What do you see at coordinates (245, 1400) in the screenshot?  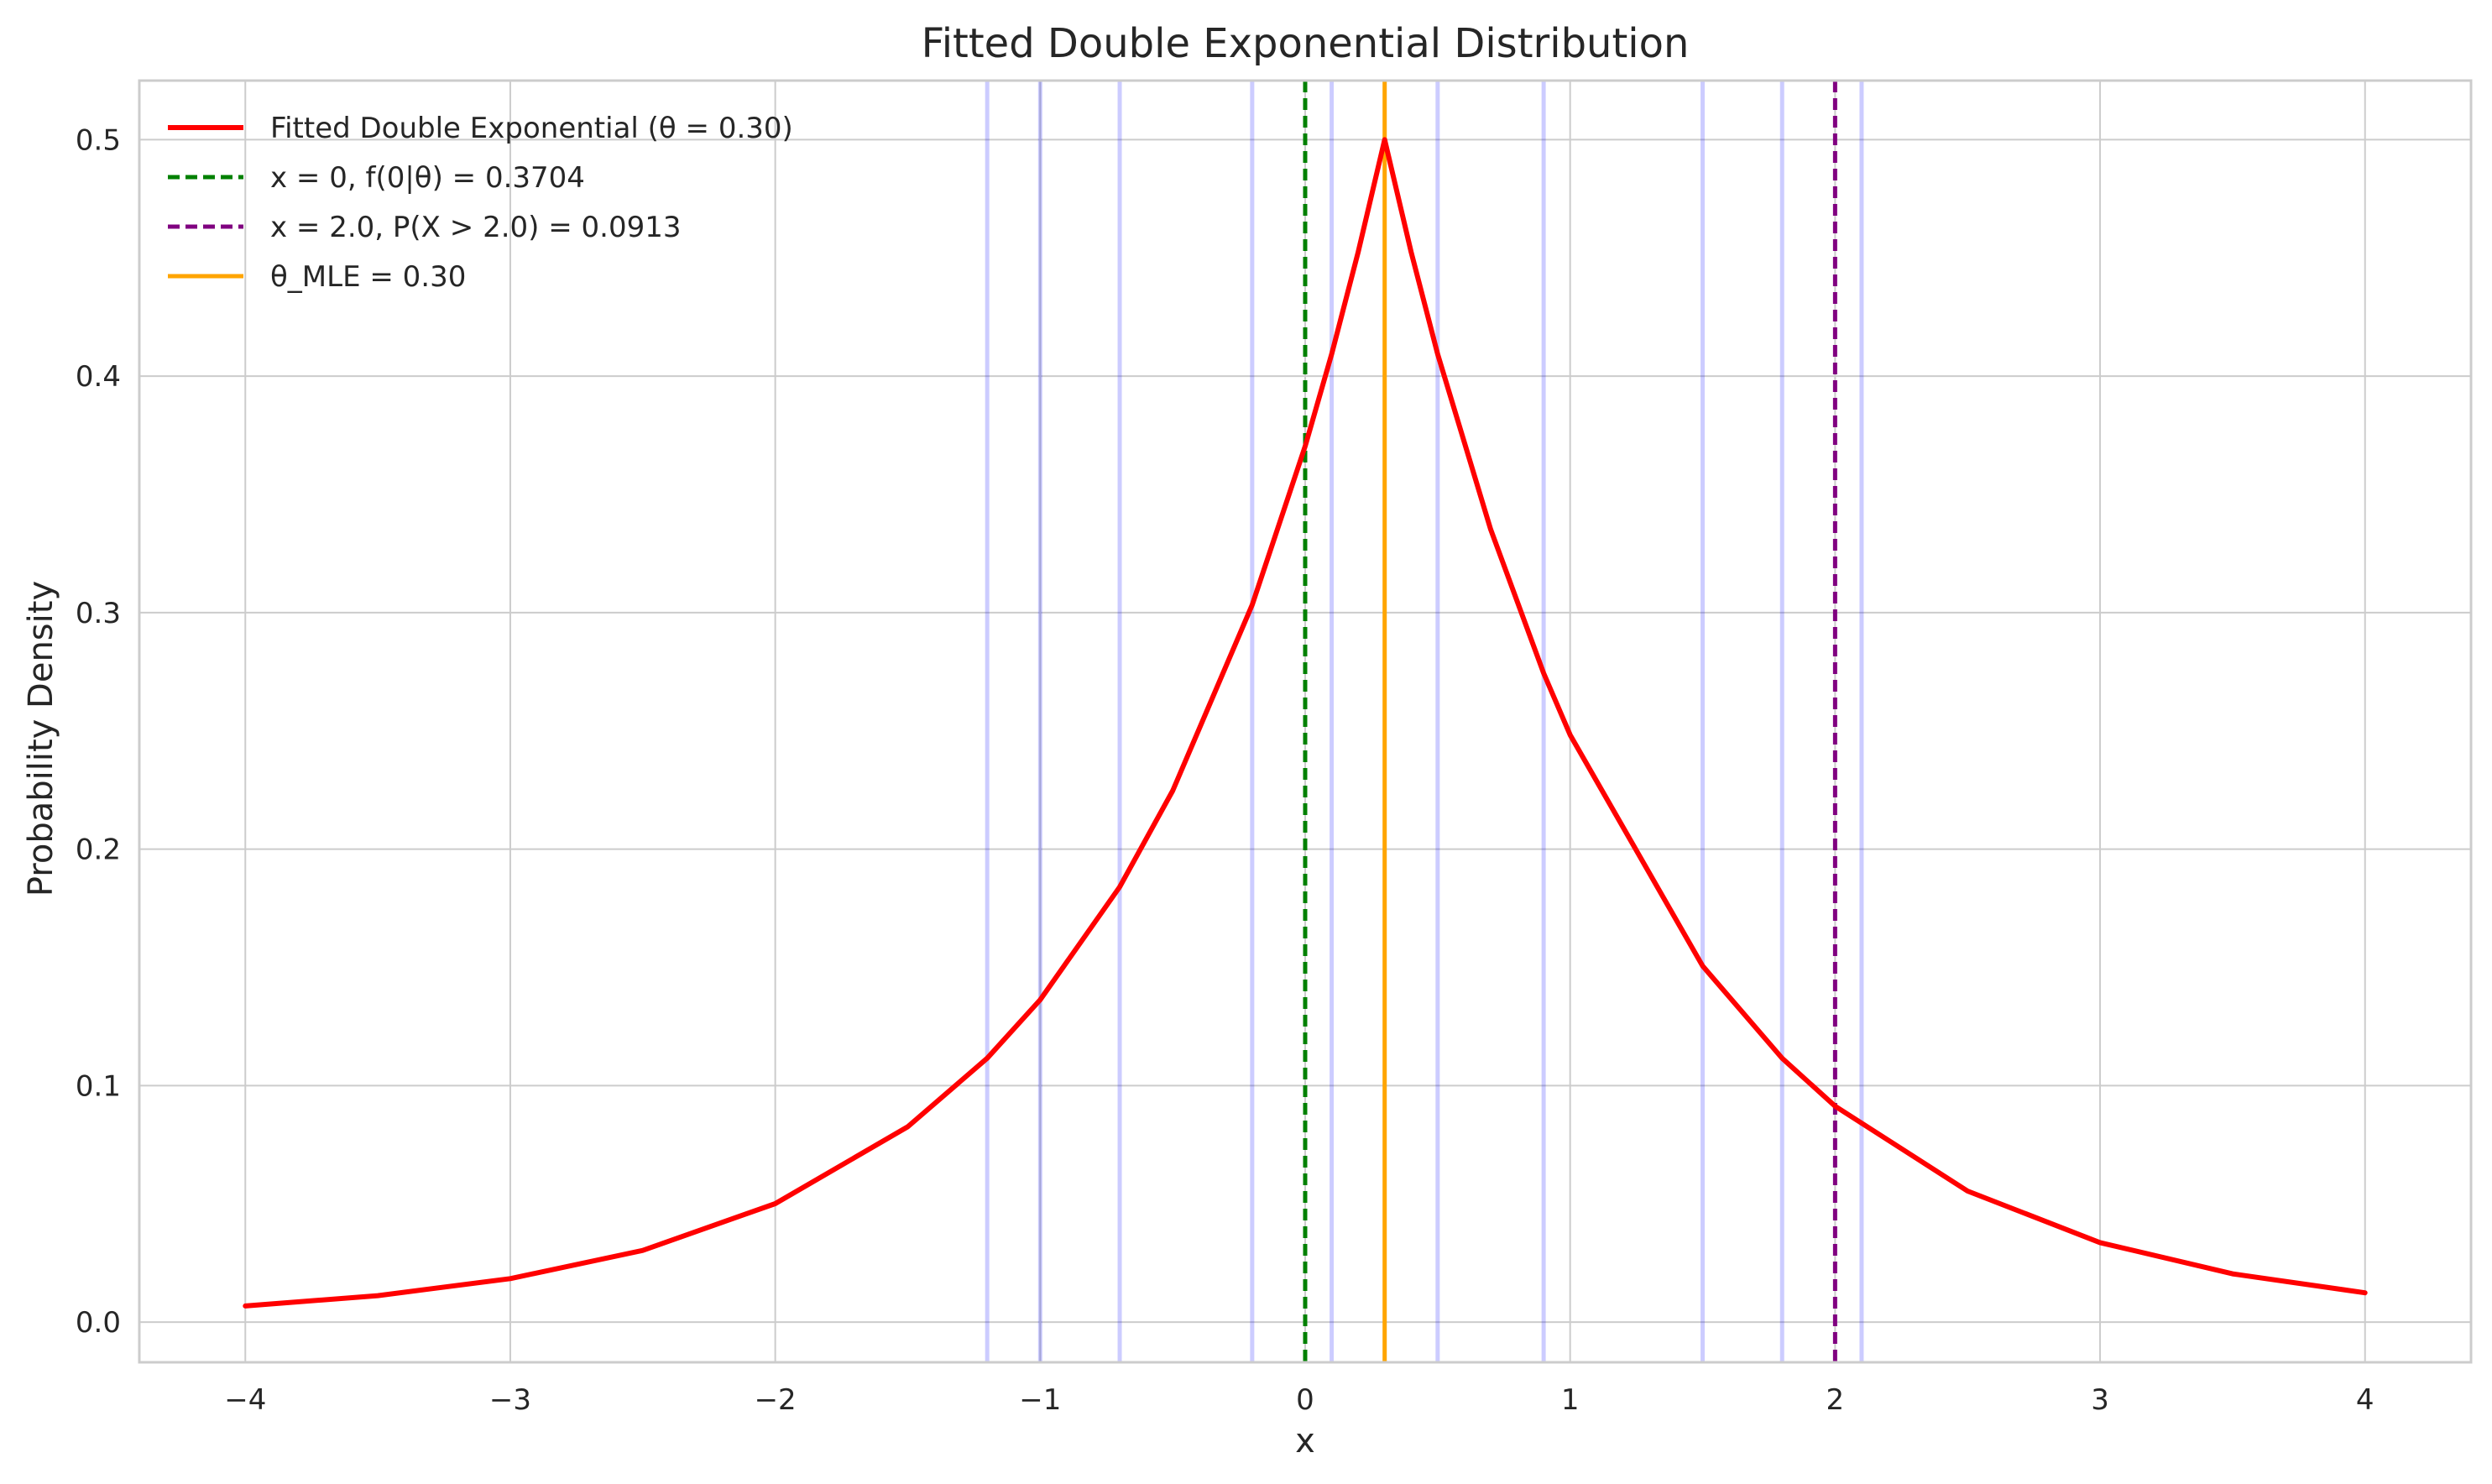 I see `x-tick-label: −4` at bounding box center [245, 1400].